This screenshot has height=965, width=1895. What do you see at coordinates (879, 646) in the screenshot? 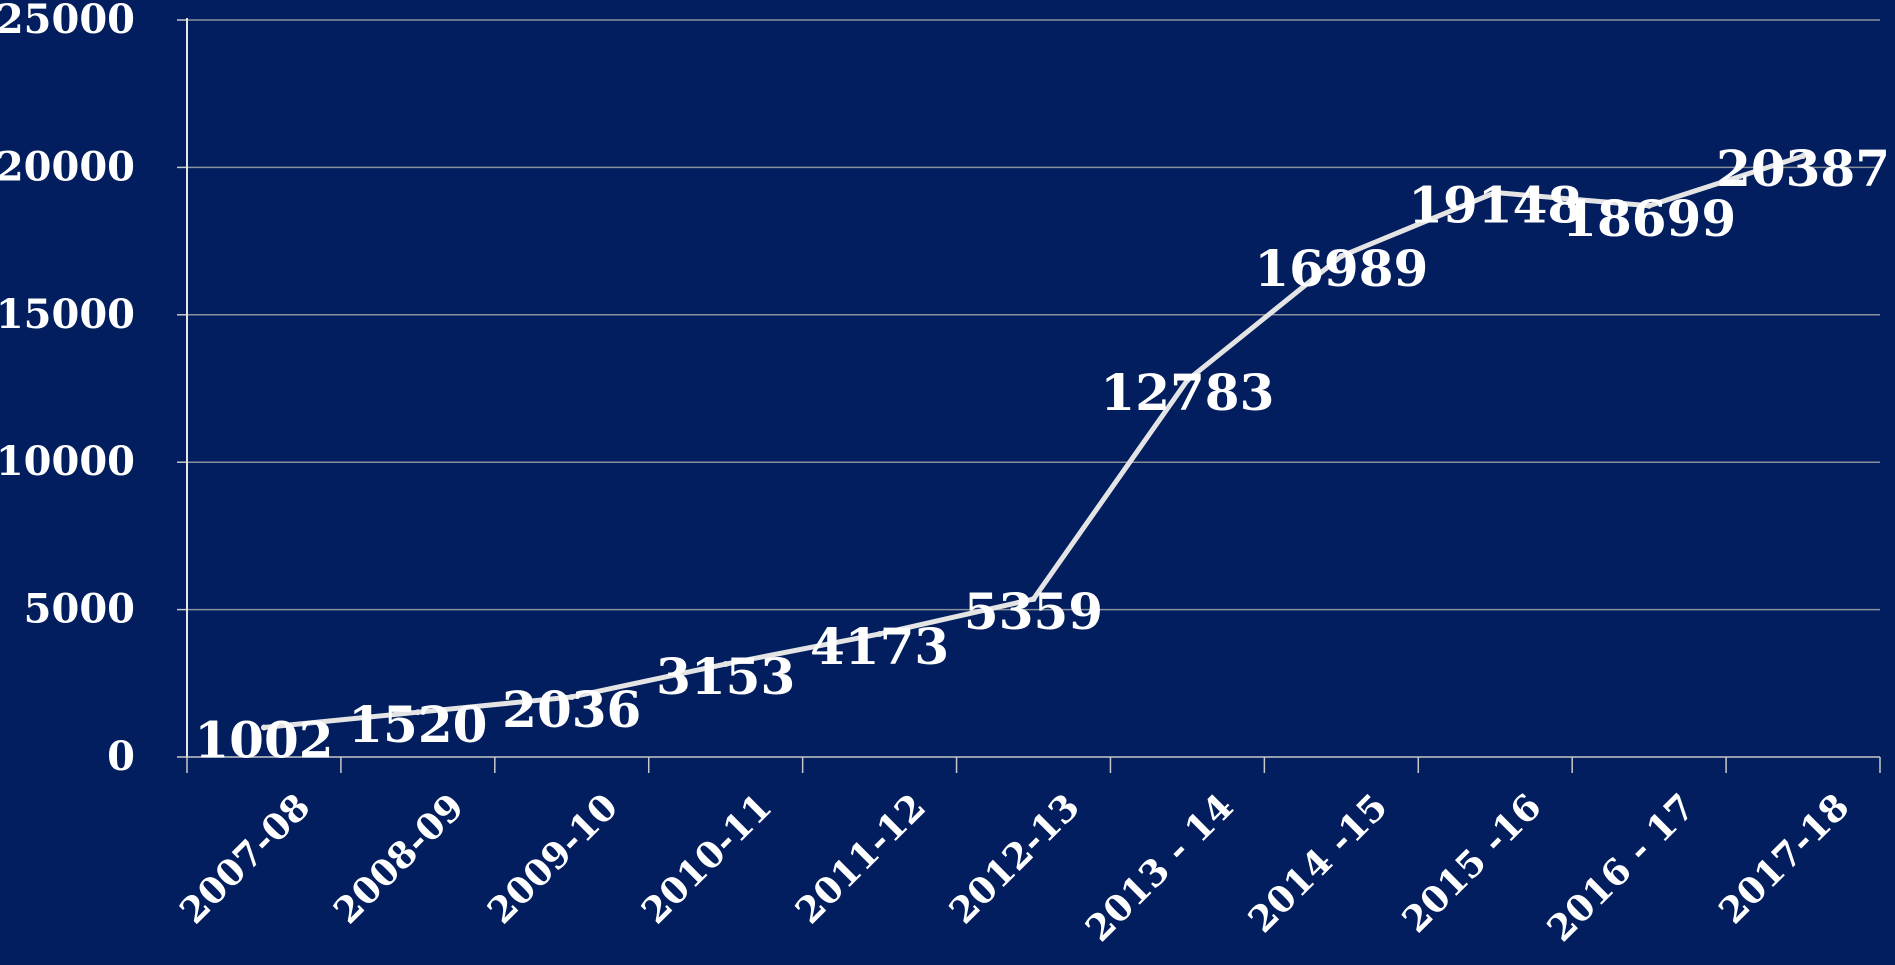
I see `data-label: 4173` at bounding box center [879, 646].